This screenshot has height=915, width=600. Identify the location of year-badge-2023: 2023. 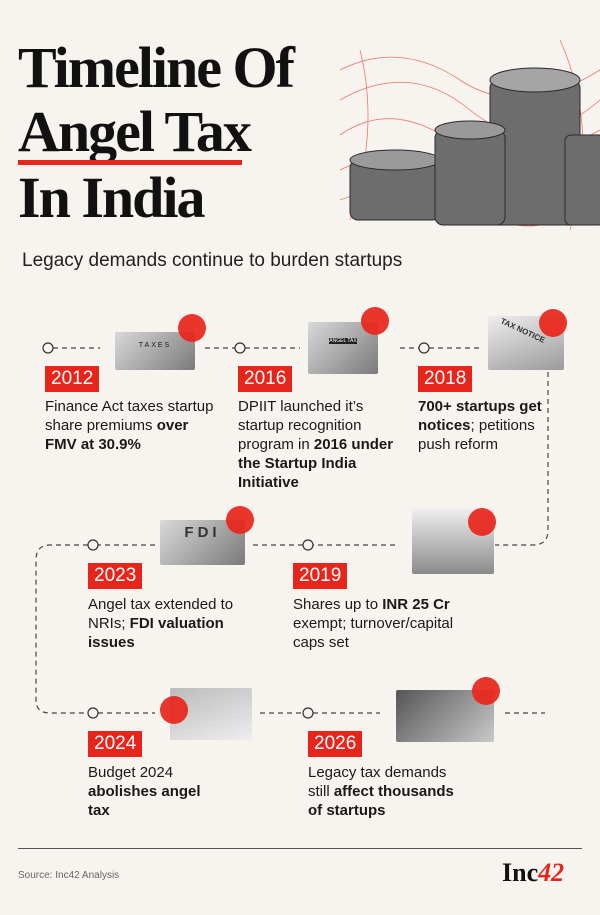
(115, 576).